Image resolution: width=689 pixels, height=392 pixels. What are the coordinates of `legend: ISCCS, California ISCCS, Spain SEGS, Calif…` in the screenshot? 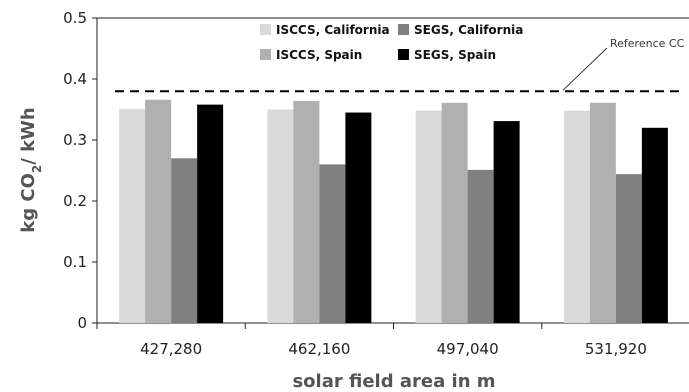 It's located at (391, 42).